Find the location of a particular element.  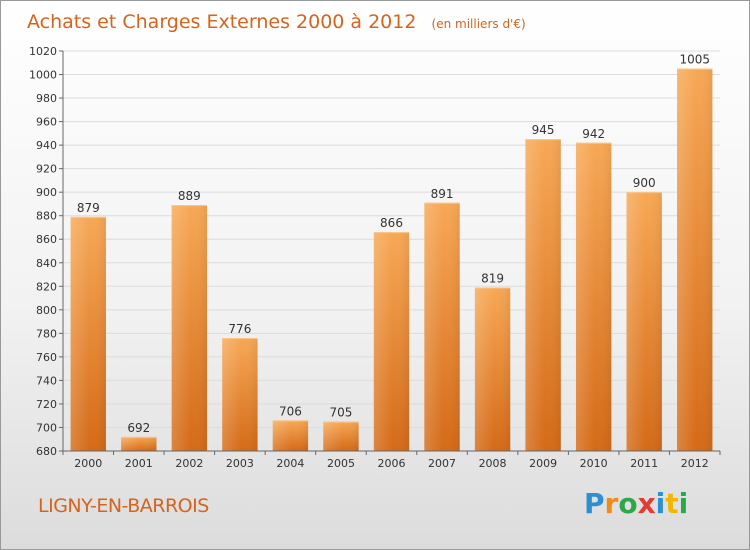

y-tick-label: 680 is located at coordinates (46, 451).